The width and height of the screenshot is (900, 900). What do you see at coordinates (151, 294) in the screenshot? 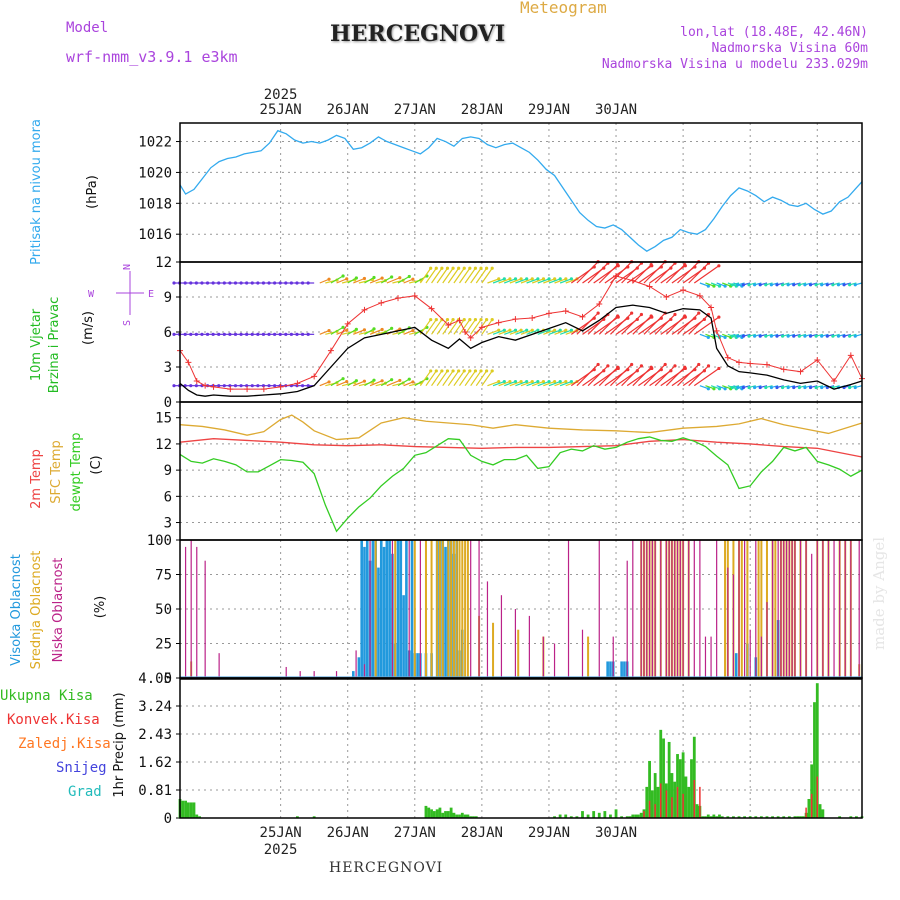
I see `direction-legend-east: E` at bounding box center [151, 294].